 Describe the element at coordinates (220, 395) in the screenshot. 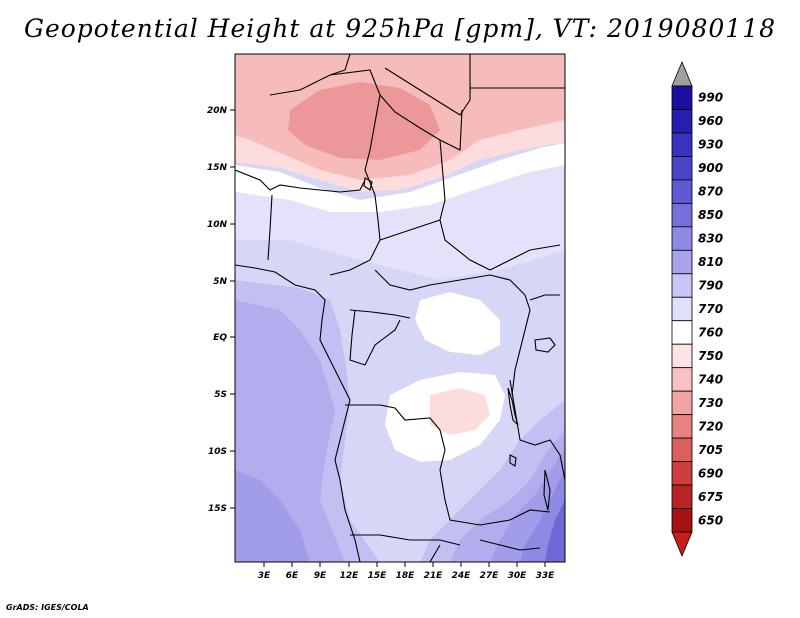

I see `y-tick-label: 5S` at that location.